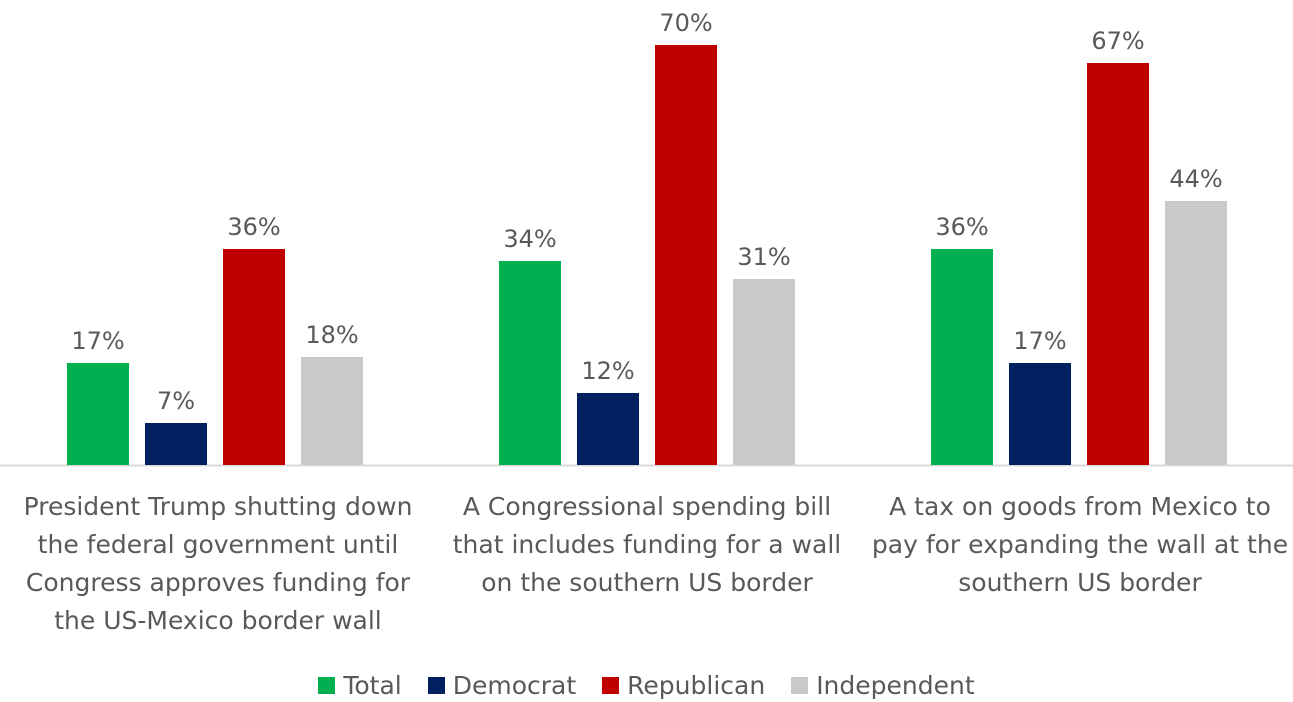  I want to click on data-label-democrat-1: 7%, so click(176, 401).